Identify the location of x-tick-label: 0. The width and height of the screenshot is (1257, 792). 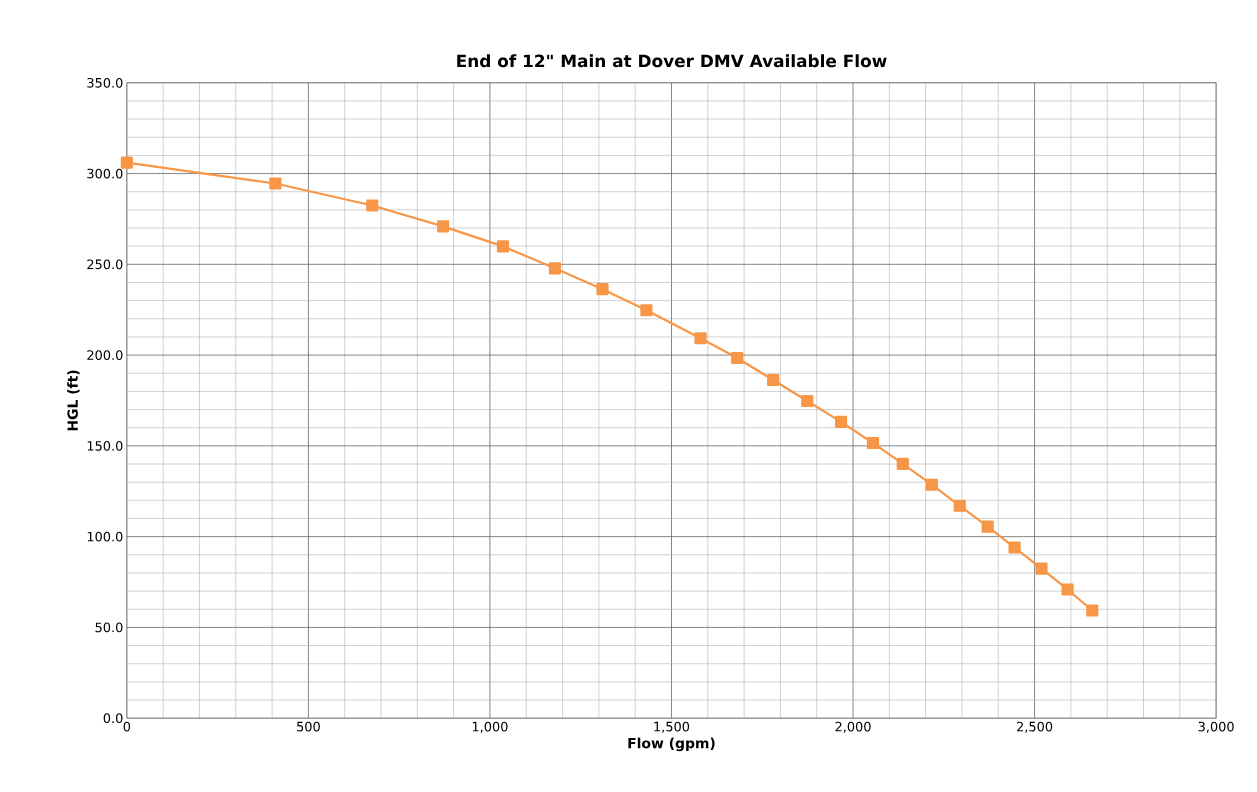
(127, 726).